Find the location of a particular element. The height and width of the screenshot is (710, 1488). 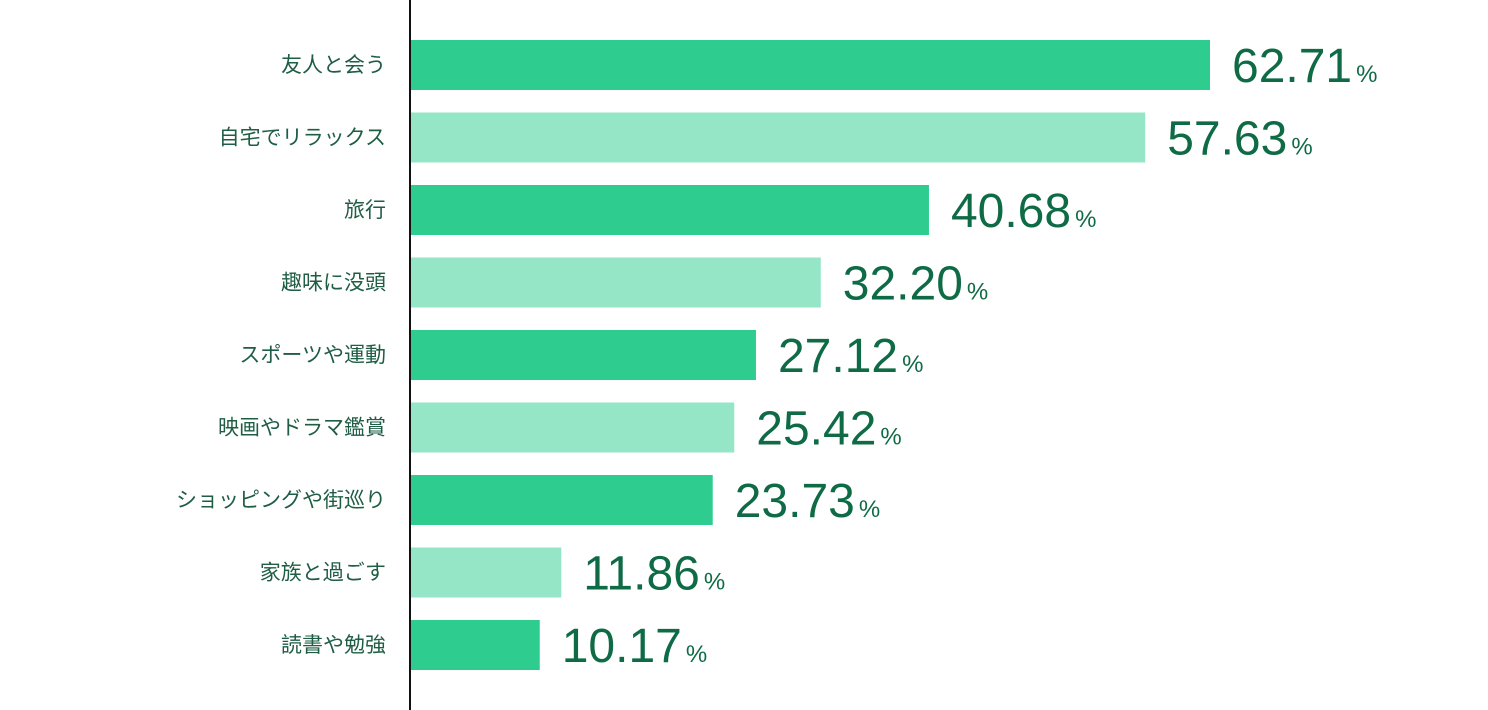

category-label-3: 旅行 is located at coordinates (365, 210).